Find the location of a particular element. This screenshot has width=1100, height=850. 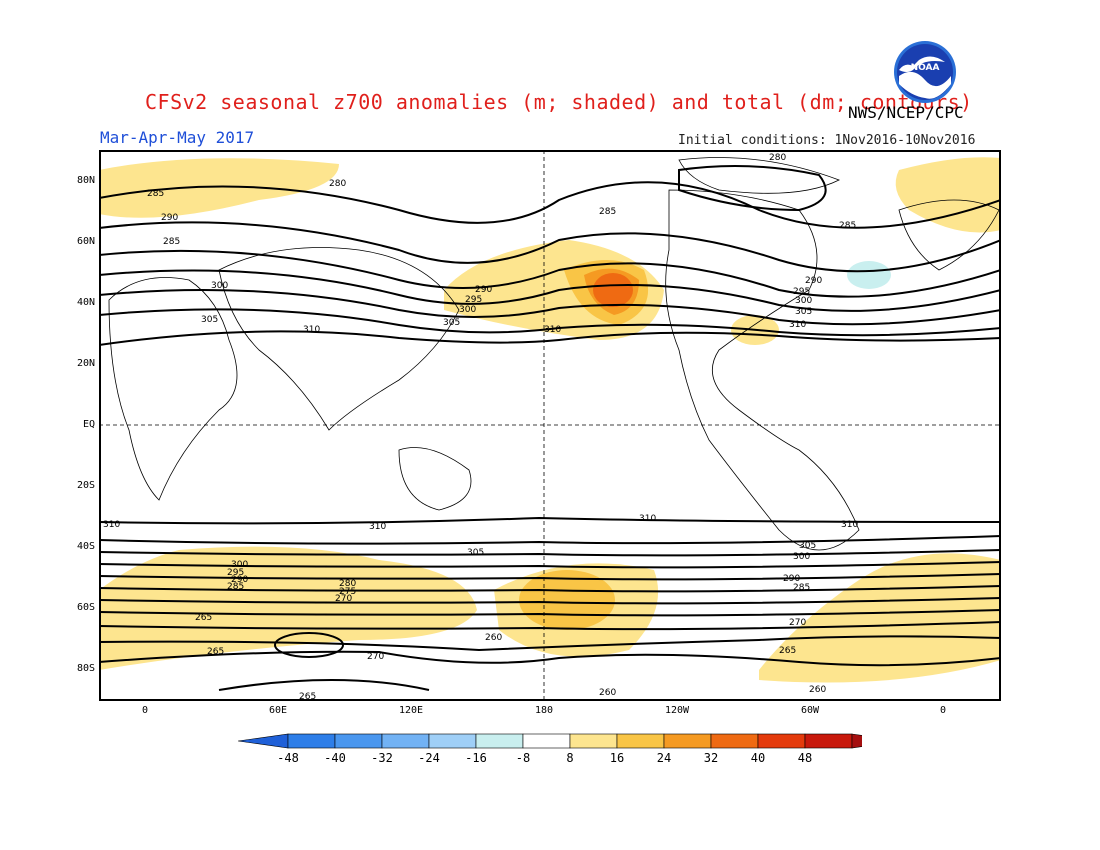

latitude-label: 60S is located at coordinates (85, 607).